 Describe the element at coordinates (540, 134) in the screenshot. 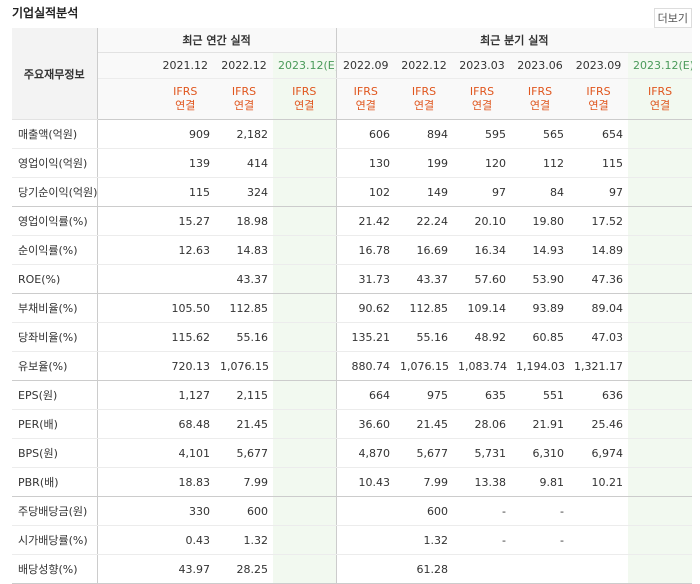

I see `value-cell: 565` at that location.